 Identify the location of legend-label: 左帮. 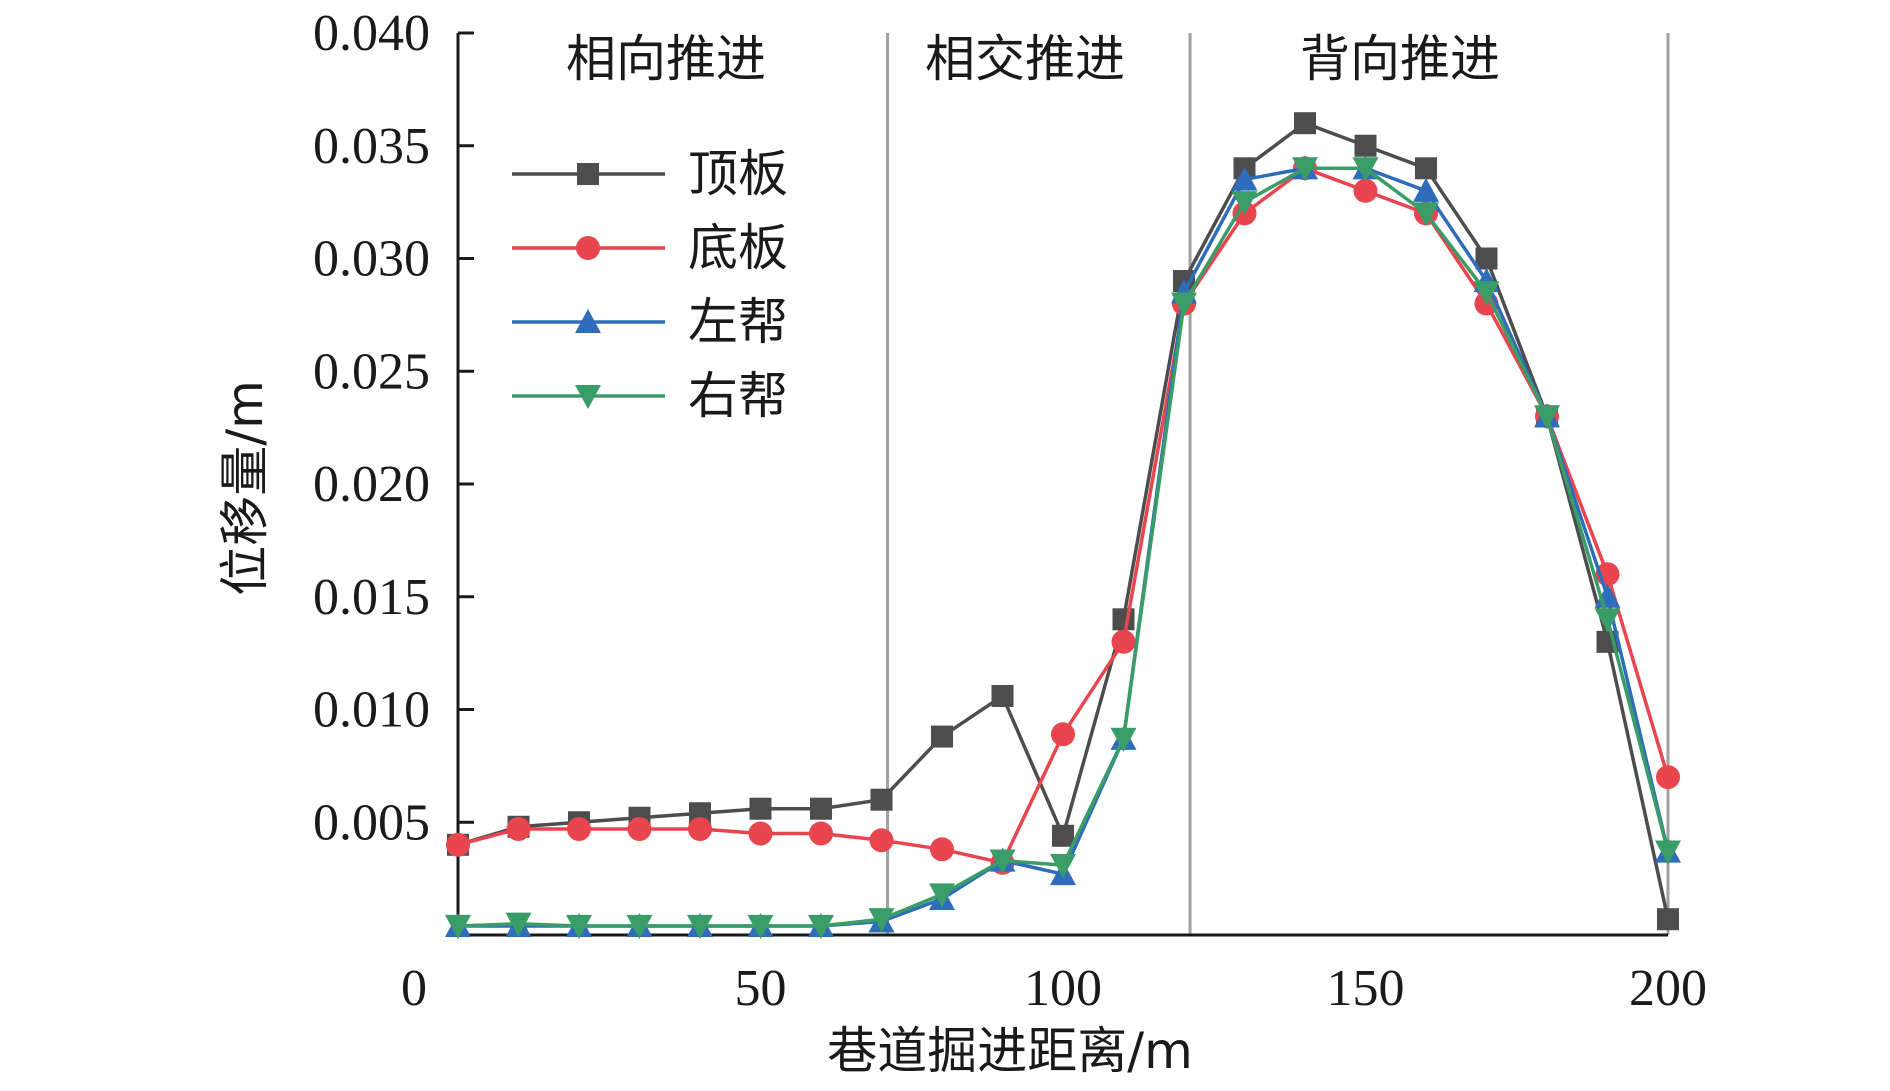
(738, 322).